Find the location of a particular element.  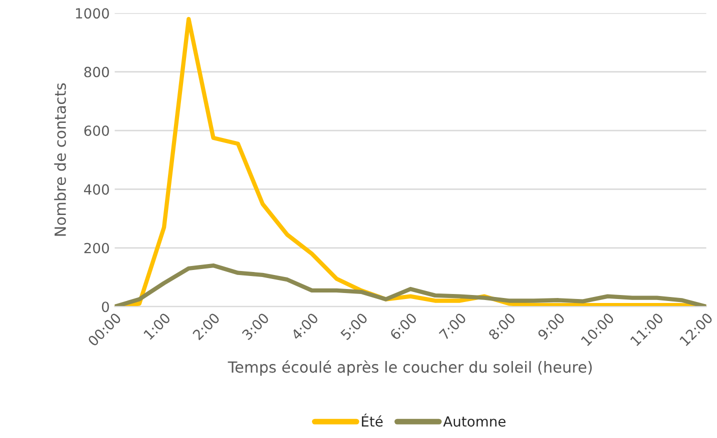

x-axis-title: Temps écoulé après le coucher du soleil (heure) is located at coordinates (410, 368).